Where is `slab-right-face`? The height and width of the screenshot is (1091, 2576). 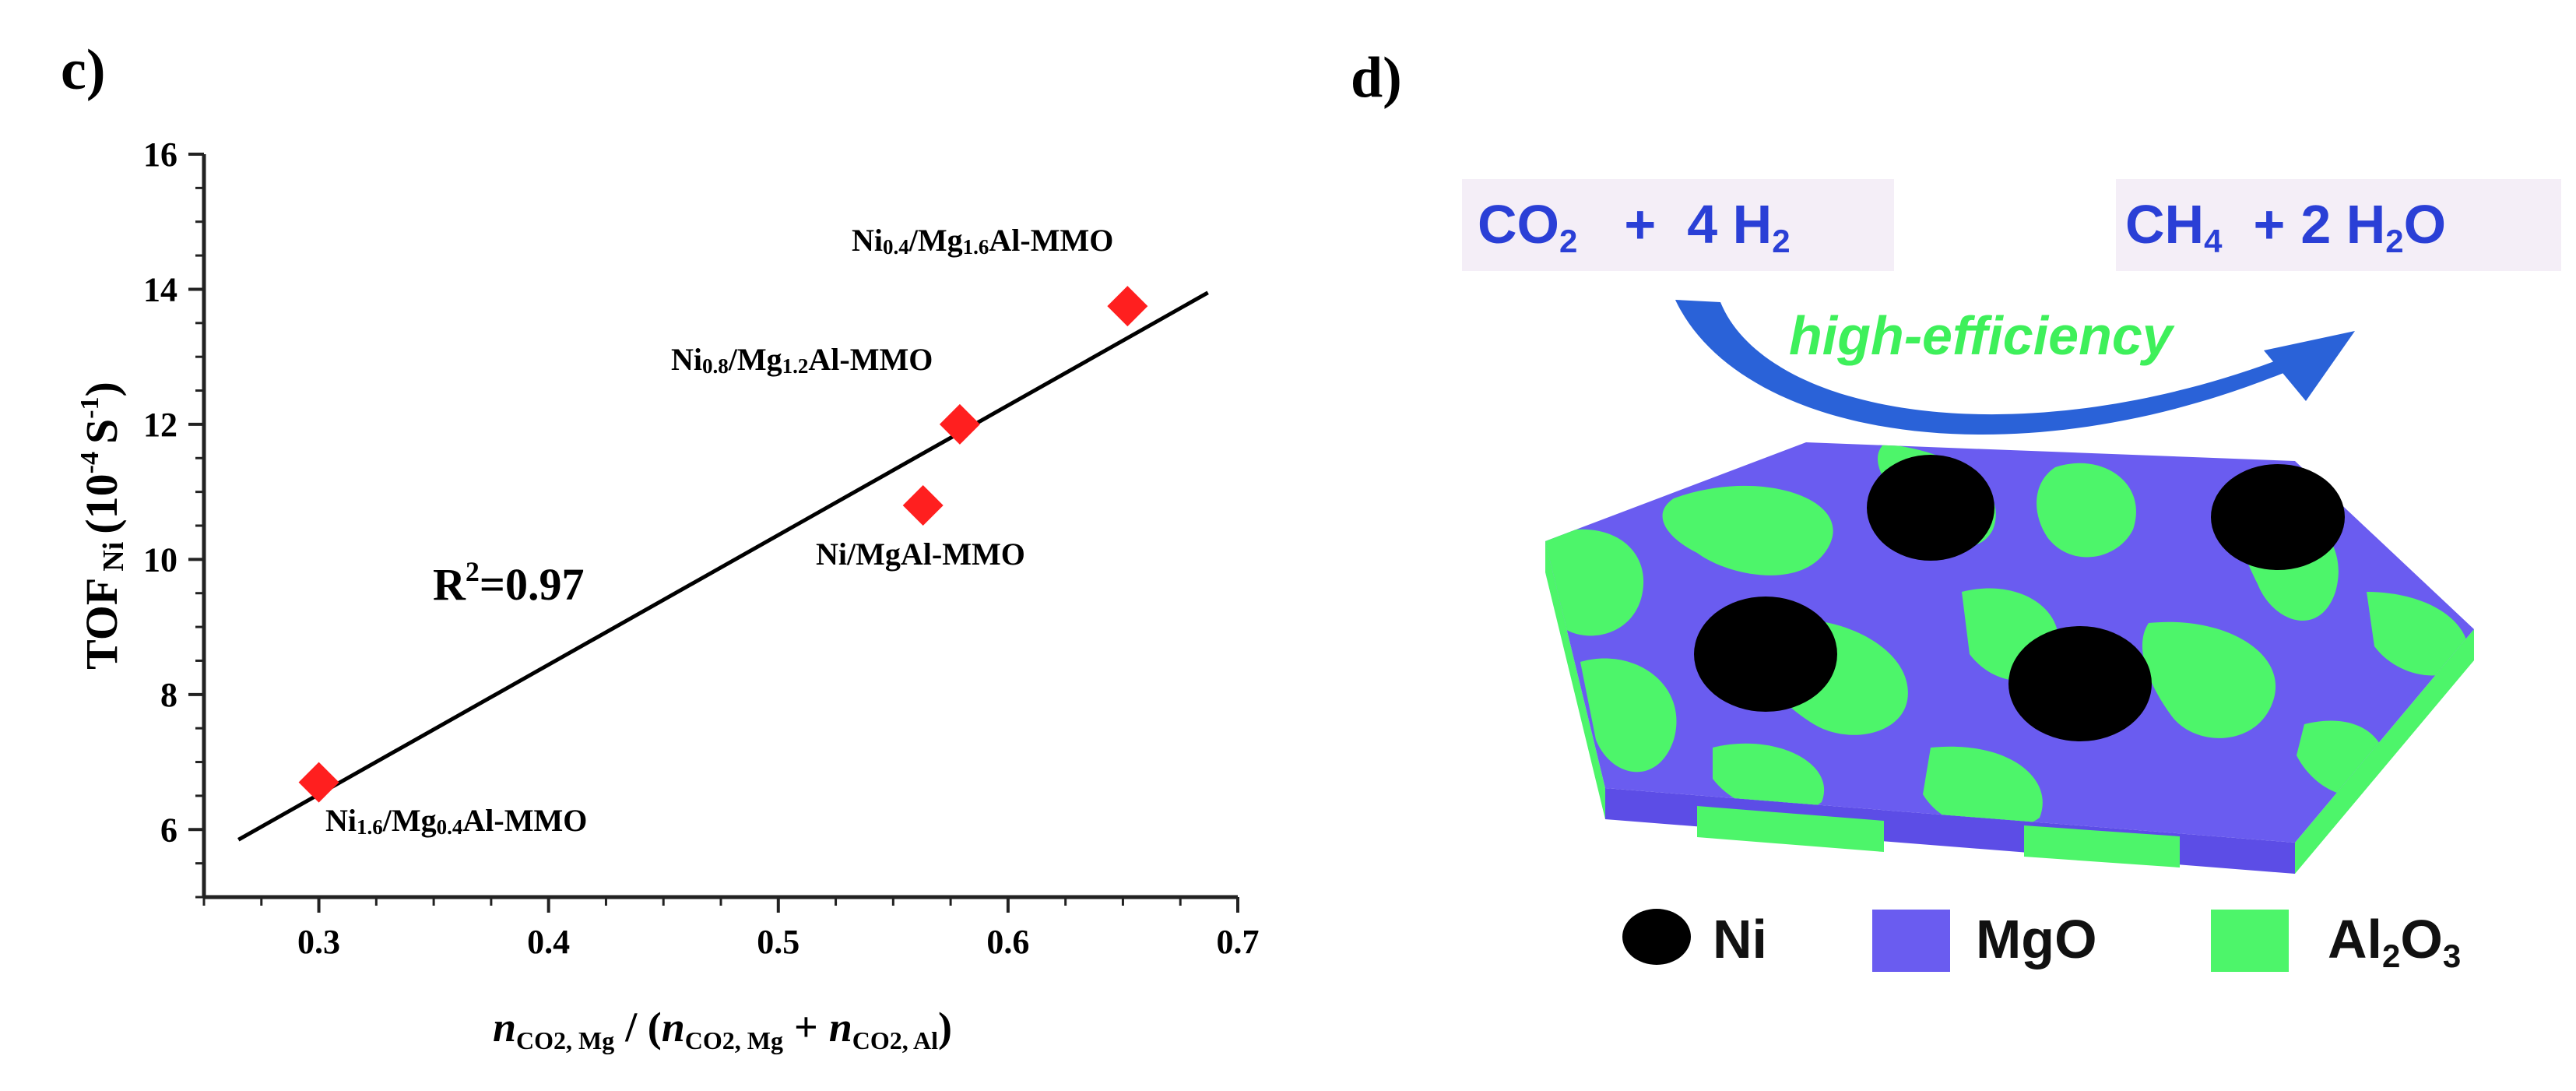
slab-right-face is located at coordinates (2384, 751).